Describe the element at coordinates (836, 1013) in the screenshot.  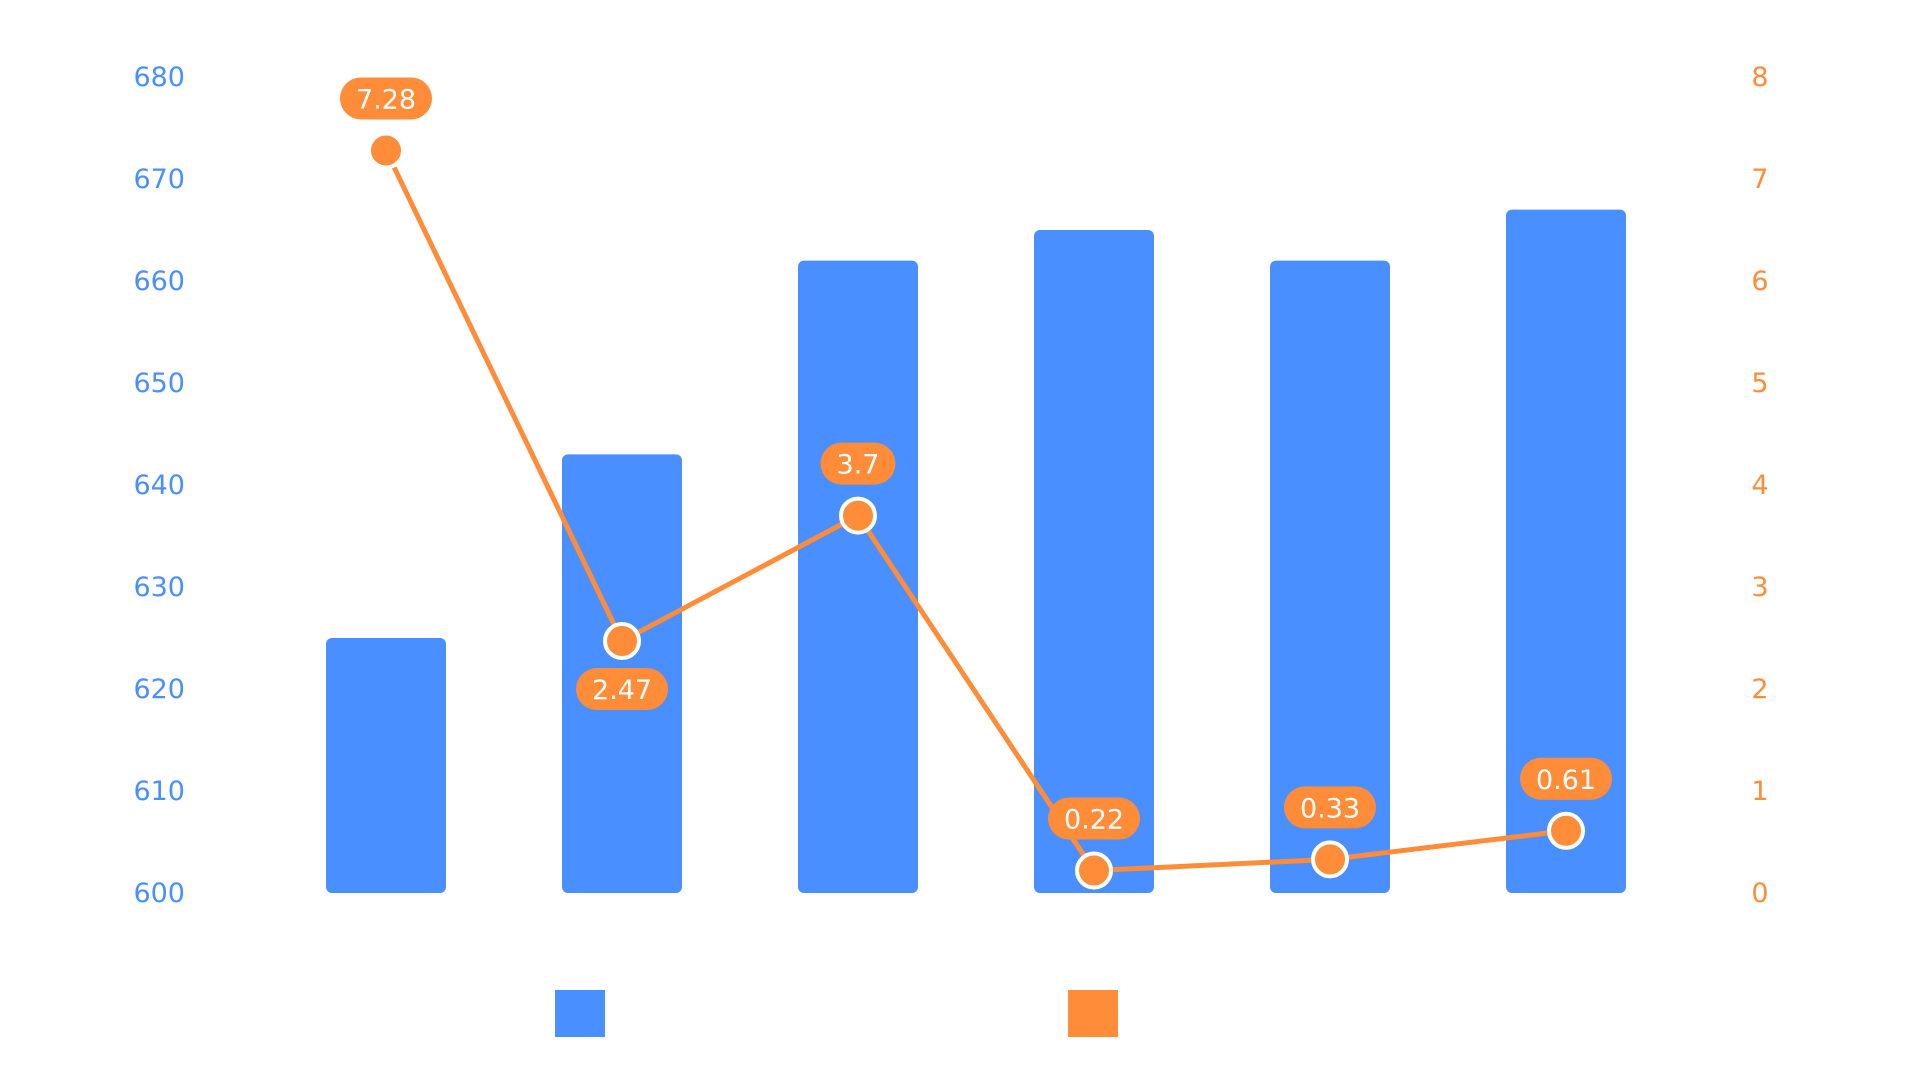
I see `legend` at that location.